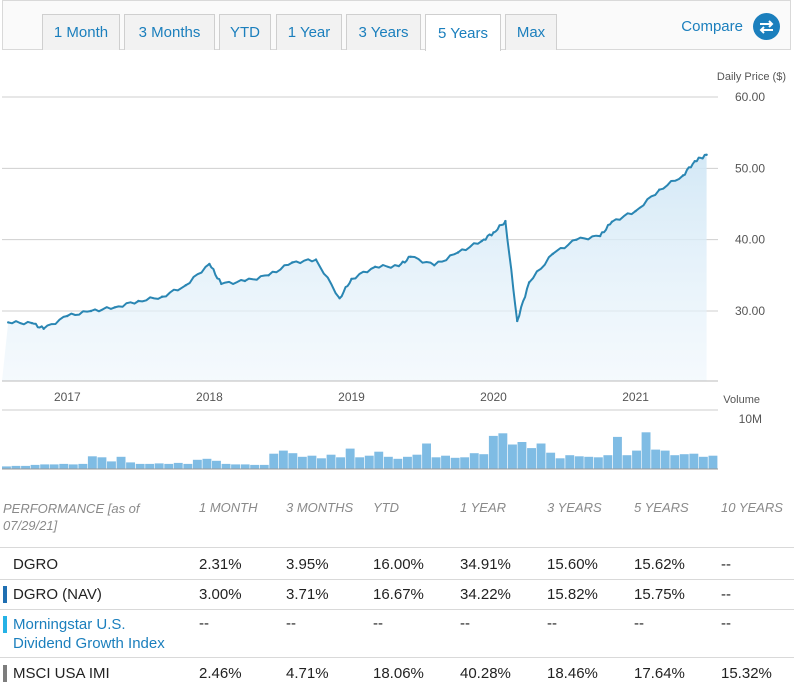  What do you see at coordinates (661, 507) in the screenshot?
I see `header-5-years: 5 YEARS` at bounding box center [661, 507].